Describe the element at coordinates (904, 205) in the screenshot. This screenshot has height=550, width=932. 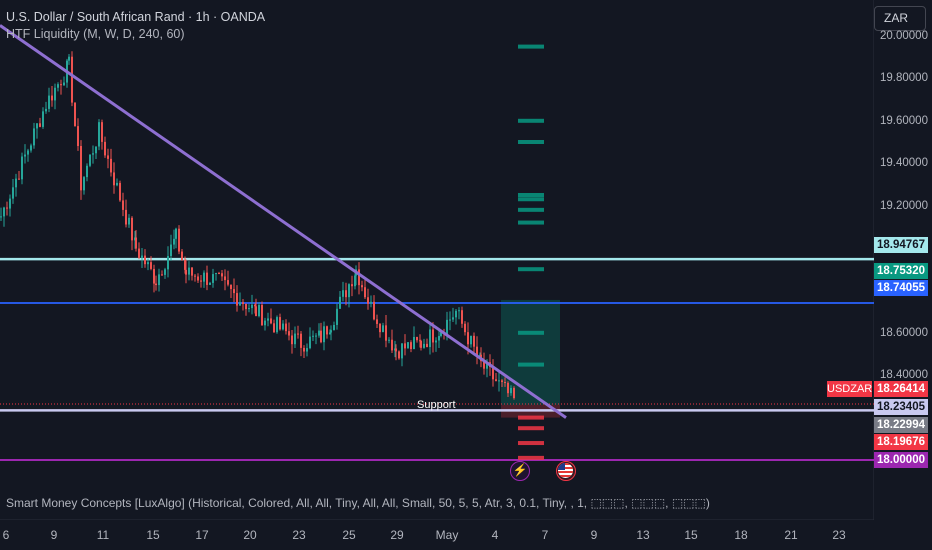
I see `price-tick-label: 19.20000` at that location.